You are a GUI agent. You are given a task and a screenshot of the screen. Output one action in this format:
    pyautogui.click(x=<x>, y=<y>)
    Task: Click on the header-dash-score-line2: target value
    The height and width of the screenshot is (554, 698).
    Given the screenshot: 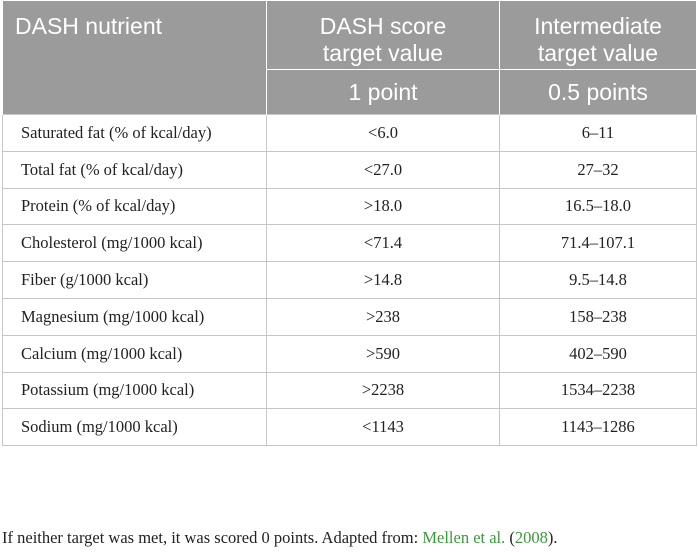 What is the action you would take?
    pyautogui.click(x=383, y=53)
    